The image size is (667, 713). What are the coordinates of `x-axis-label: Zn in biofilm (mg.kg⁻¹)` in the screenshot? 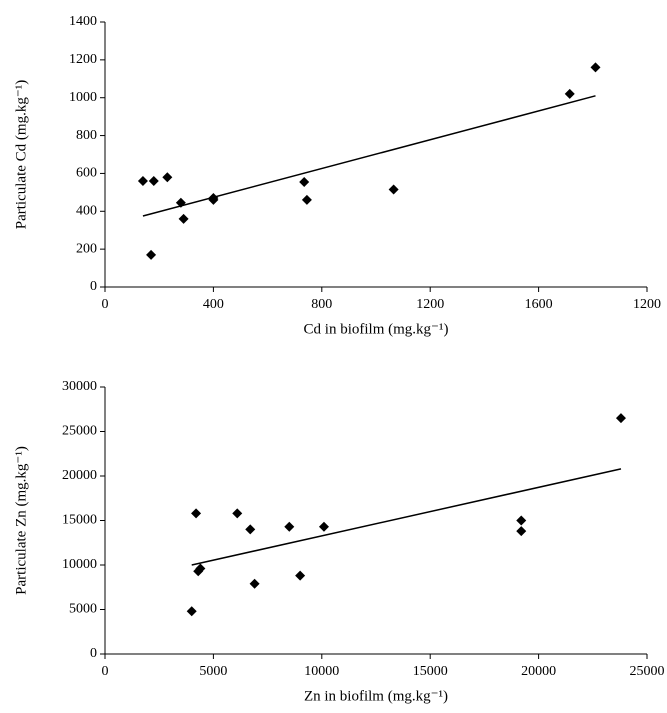 It's located at (376, 696).